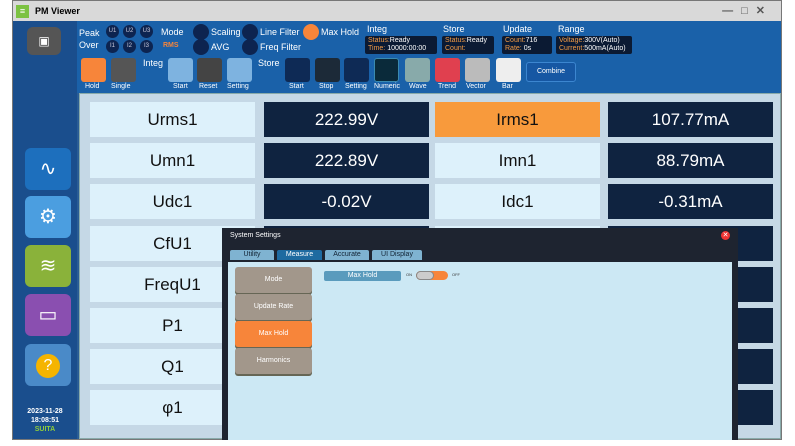  What do you see at coordinates (146, 31) in the screenshot?
I see `peak-u3-indicator: U3` at bounding box center [146, 31].